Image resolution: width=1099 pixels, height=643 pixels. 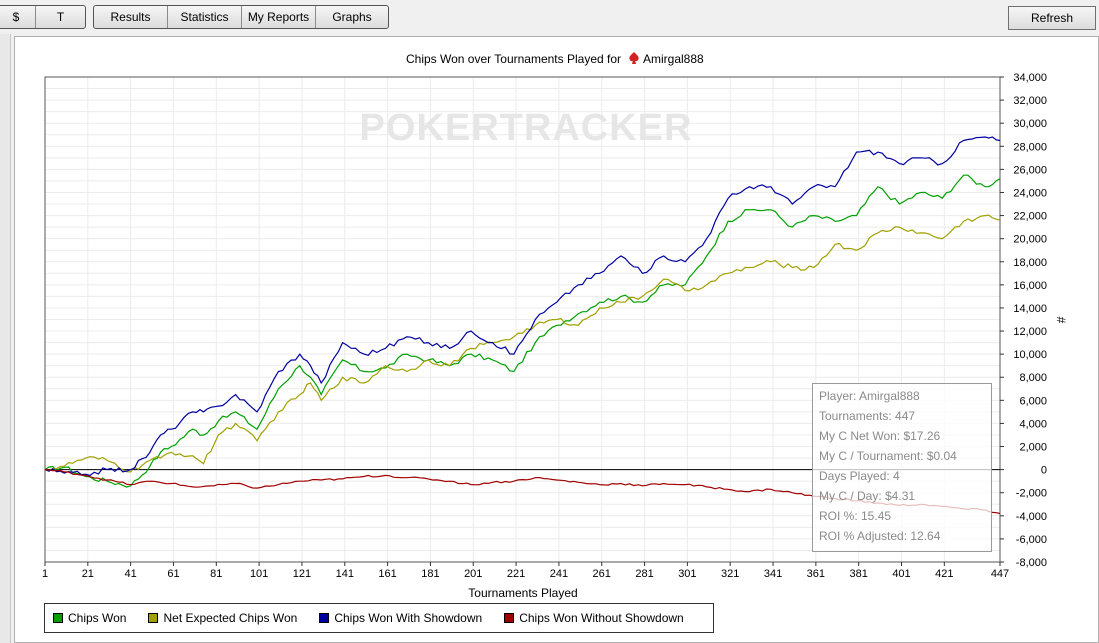 I want to click on info-per-tournament: My C / Tournament: $0.04, so click(x=888, y=456).